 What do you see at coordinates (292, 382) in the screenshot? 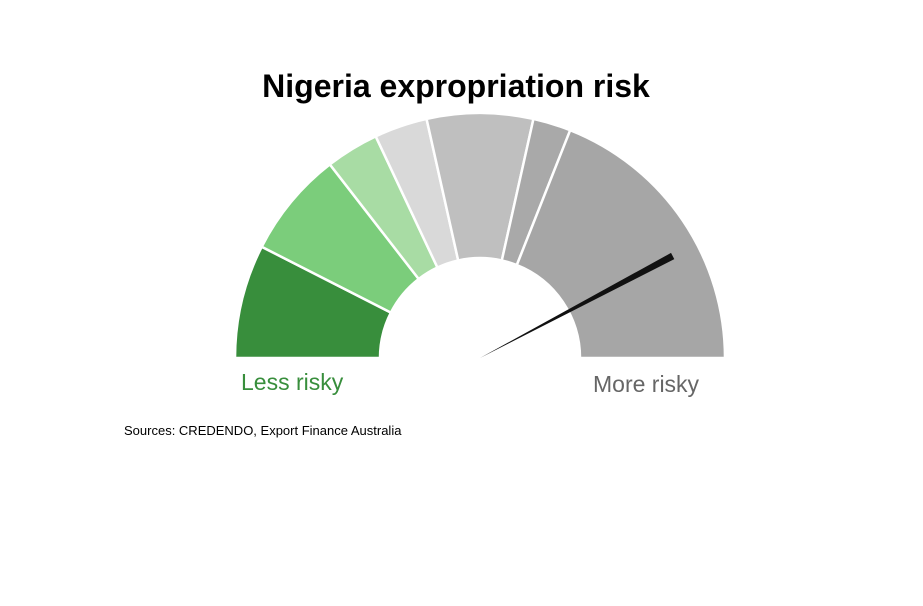
I see `less-risky-label: Less risky` at bounding box center [292, 382].